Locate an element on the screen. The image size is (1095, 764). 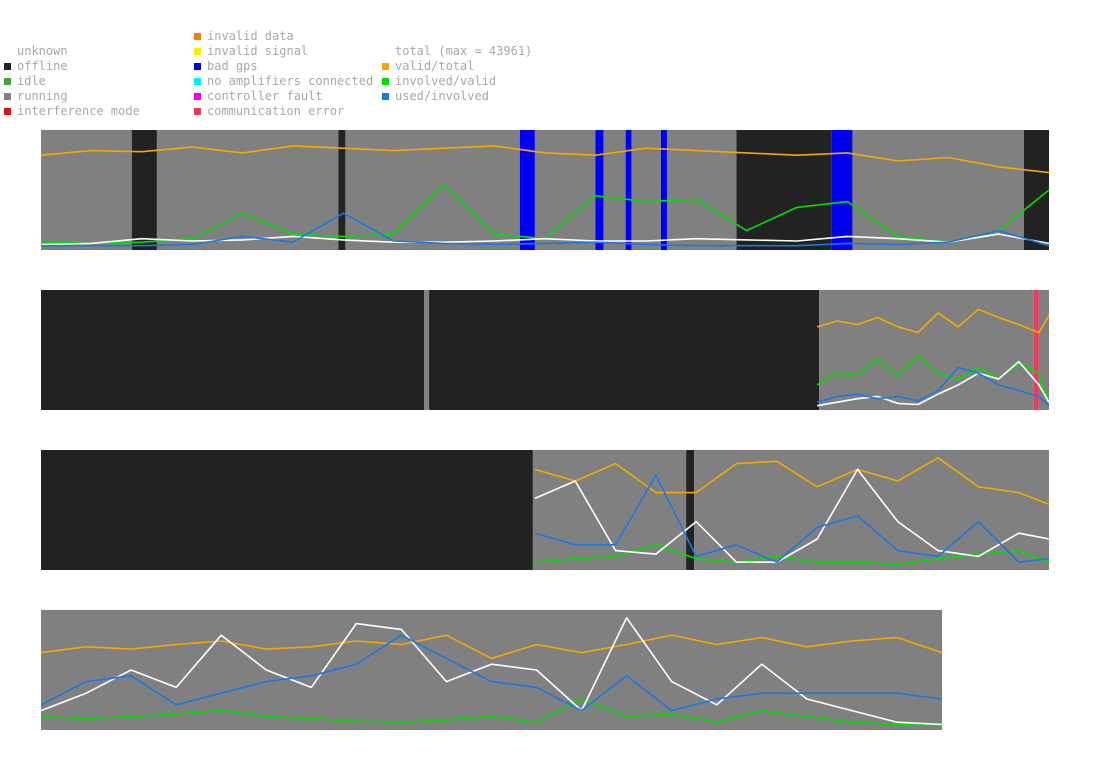
status-segment-communication-error is located at coordinates (1036, 350).